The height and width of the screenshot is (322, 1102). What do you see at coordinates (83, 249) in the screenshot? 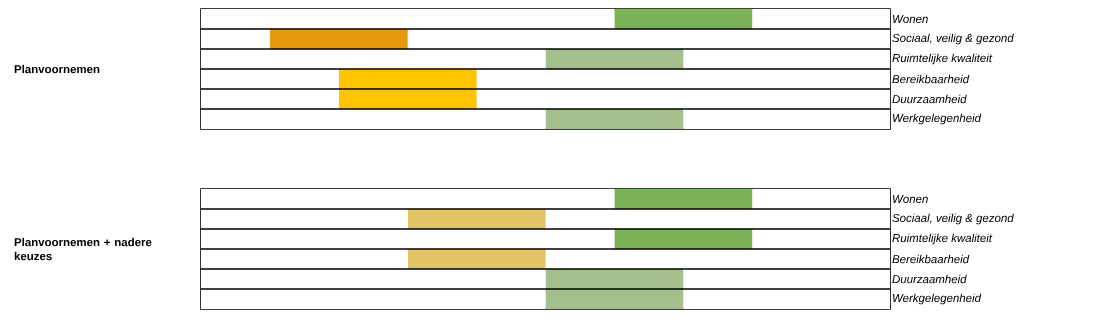
I see `y-axis-title: Planvoornemen + nadere keuzes` at bounding box center [83, 249].